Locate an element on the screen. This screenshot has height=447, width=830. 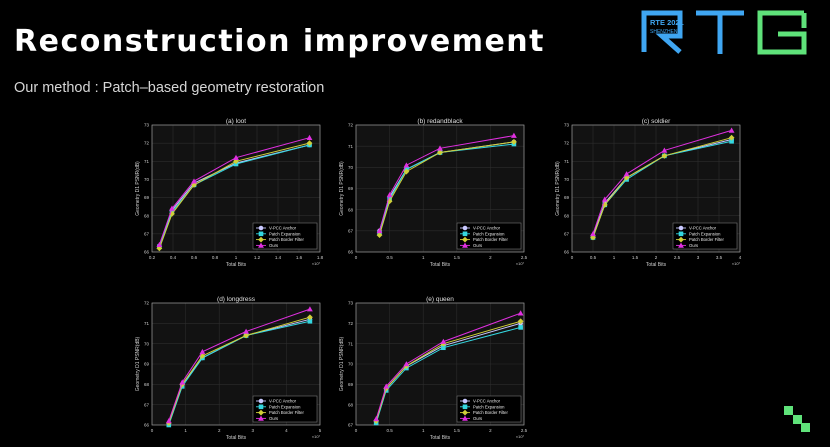
y-tick-label: 70 is located at coordinates (351, 167).